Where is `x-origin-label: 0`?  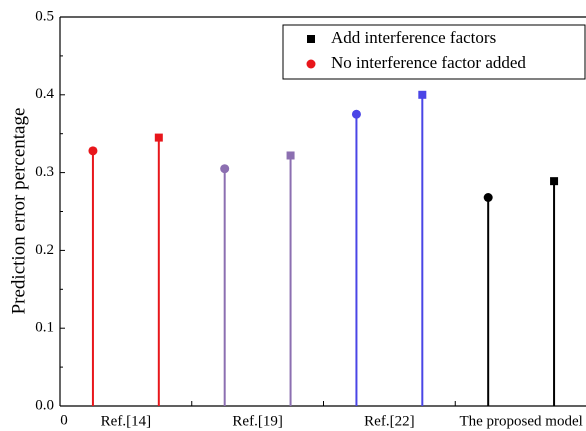
x-origin-label: 0 is located at coordinates (64, 420).